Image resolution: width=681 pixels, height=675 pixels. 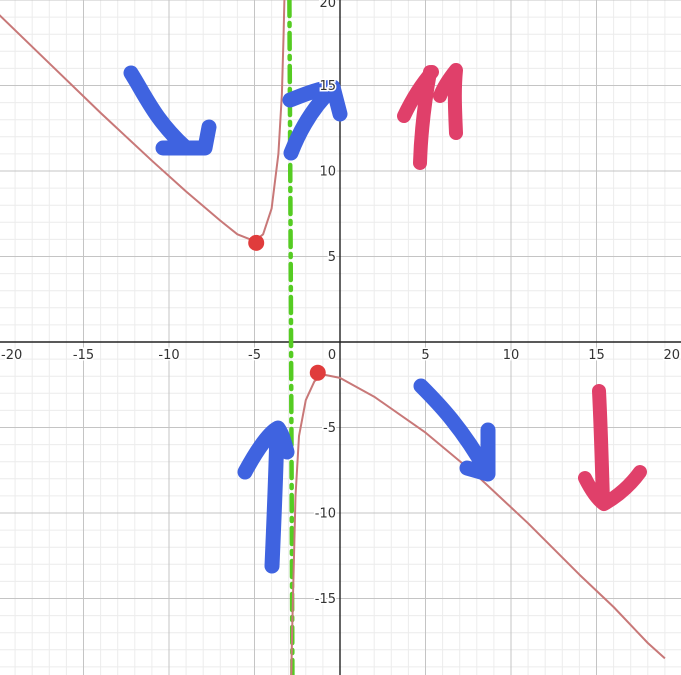 I want to click on blue-arrow-down-right-left, so click(x=170, y=110).